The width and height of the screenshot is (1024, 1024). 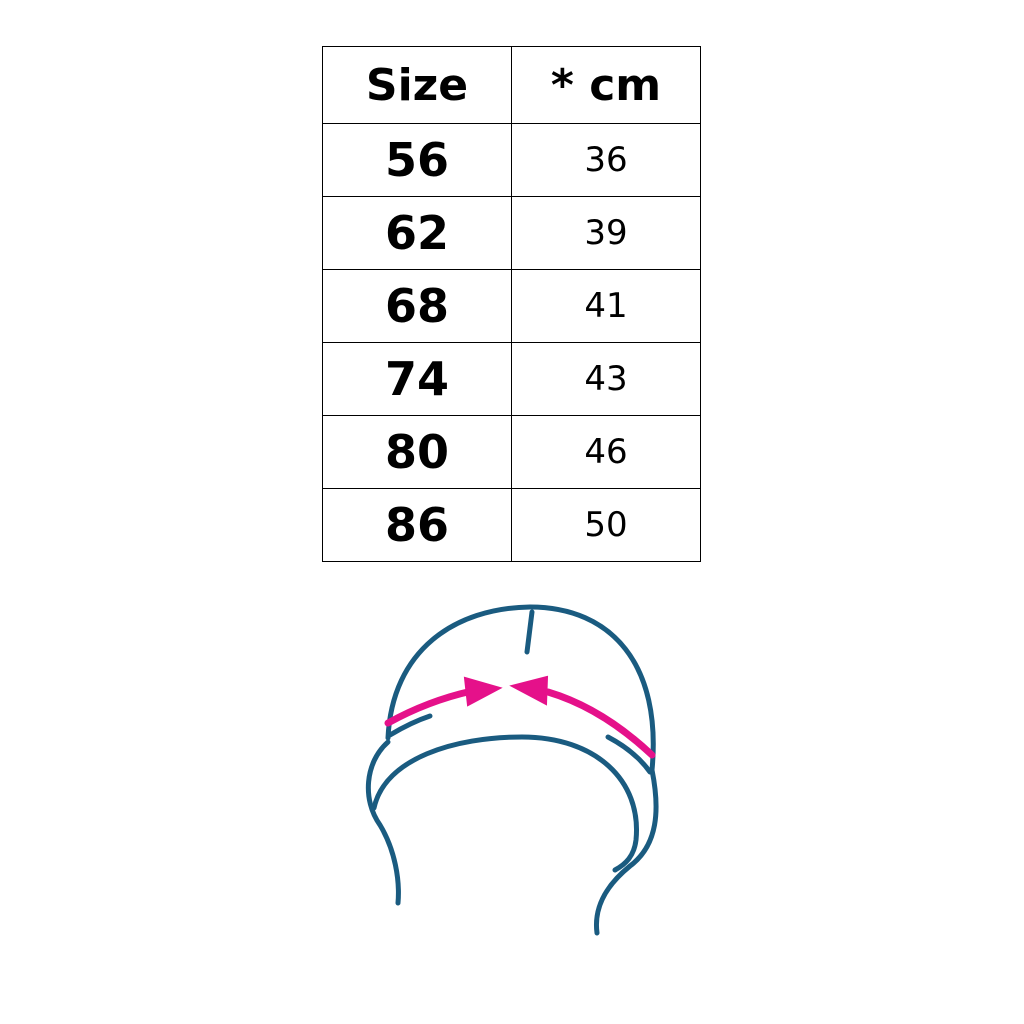 What do you see at coordinates (417, 160) in the screenshot?
I see `size-cell: 56` at bounding box center [417, 160].